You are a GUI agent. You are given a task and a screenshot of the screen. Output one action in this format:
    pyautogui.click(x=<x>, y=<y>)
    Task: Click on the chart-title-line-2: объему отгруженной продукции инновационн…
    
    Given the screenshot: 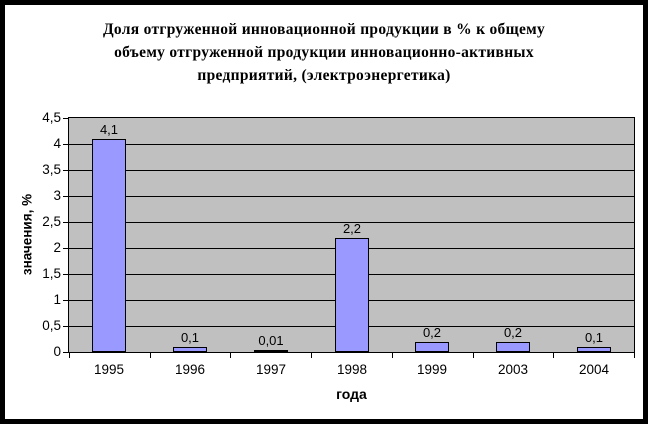 What is the action you would take?
    pyautogui.click(x=324, y=52)
    